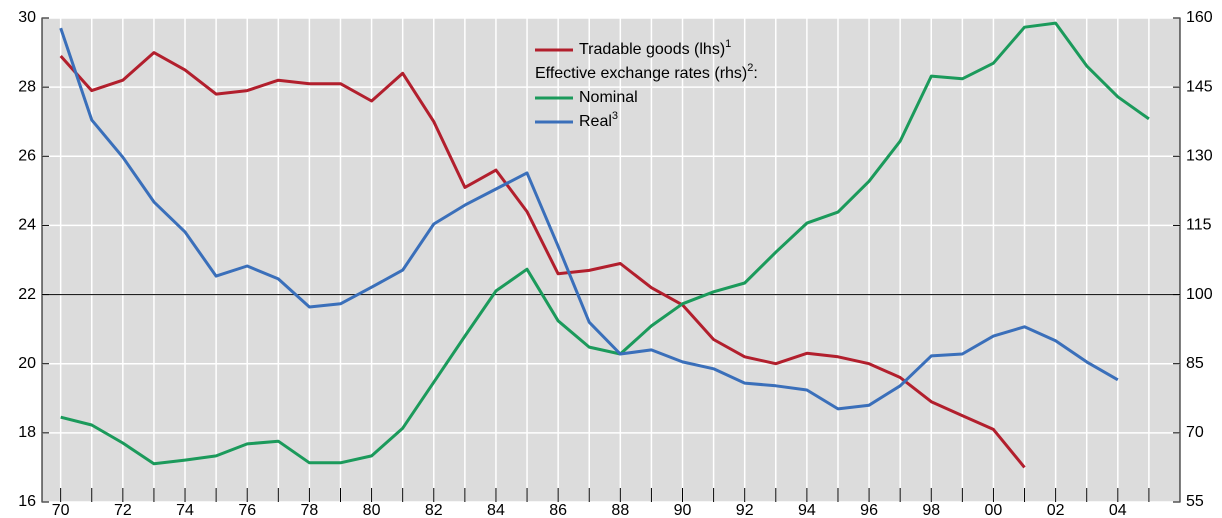  What do you see at coordinates (27, 501) in the screenshot?
I see `y-tick-label: 16` at bounding box center [27, 501].